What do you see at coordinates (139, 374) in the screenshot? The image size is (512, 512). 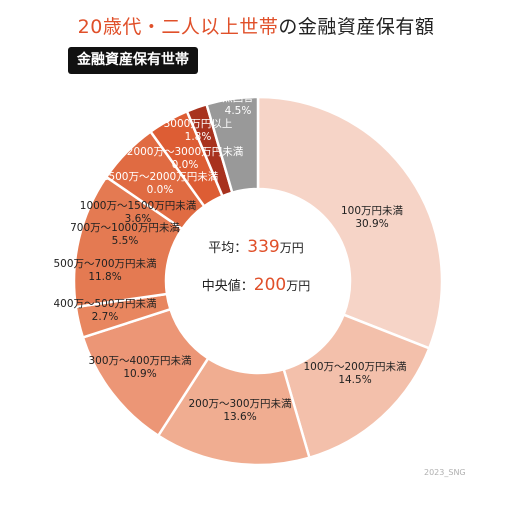 I see `slice-4-value: 10.9%` at bounding box center [139, 374].